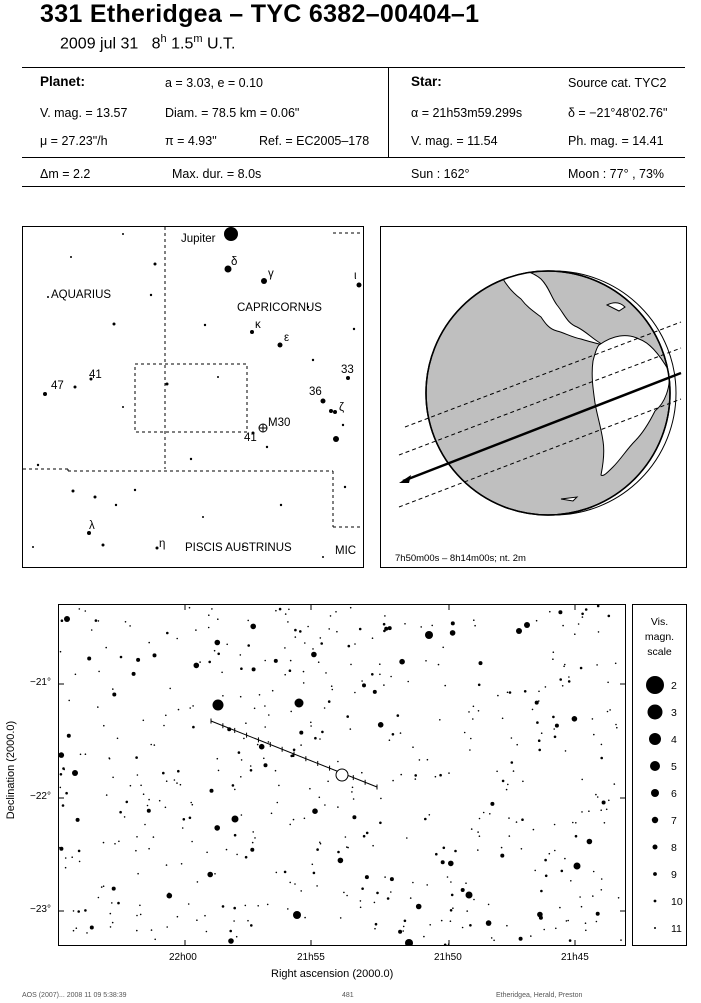  Describe the element at coordinates (575, 957) in the screenshot. I see `xtick-21h45: 21h45` at that location.